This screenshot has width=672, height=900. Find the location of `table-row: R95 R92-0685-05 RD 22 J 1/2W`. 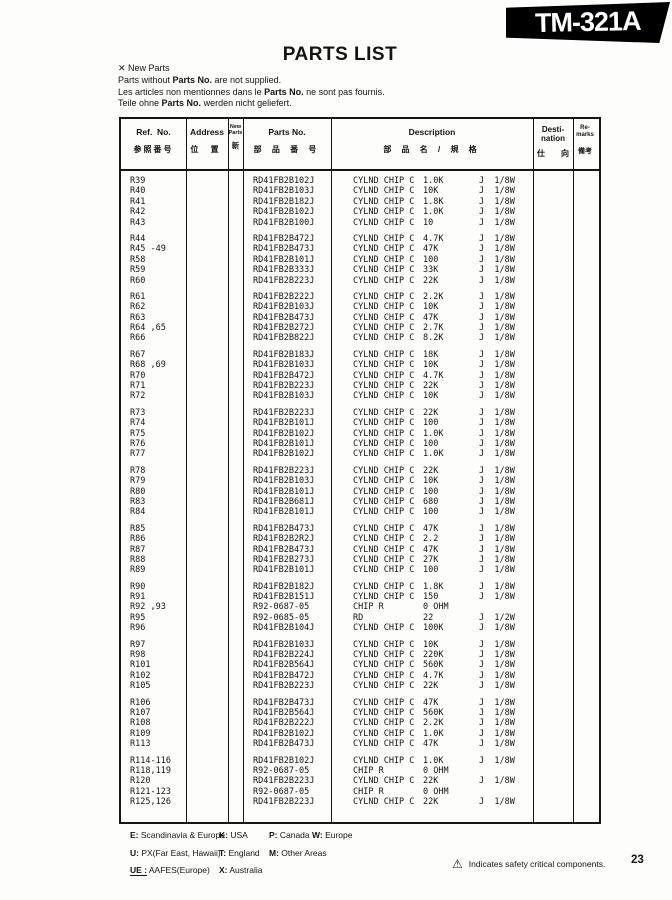

table-row: R95 R92-0685-05 RD 22 J 1/2W is located at coordinates (360, 618).